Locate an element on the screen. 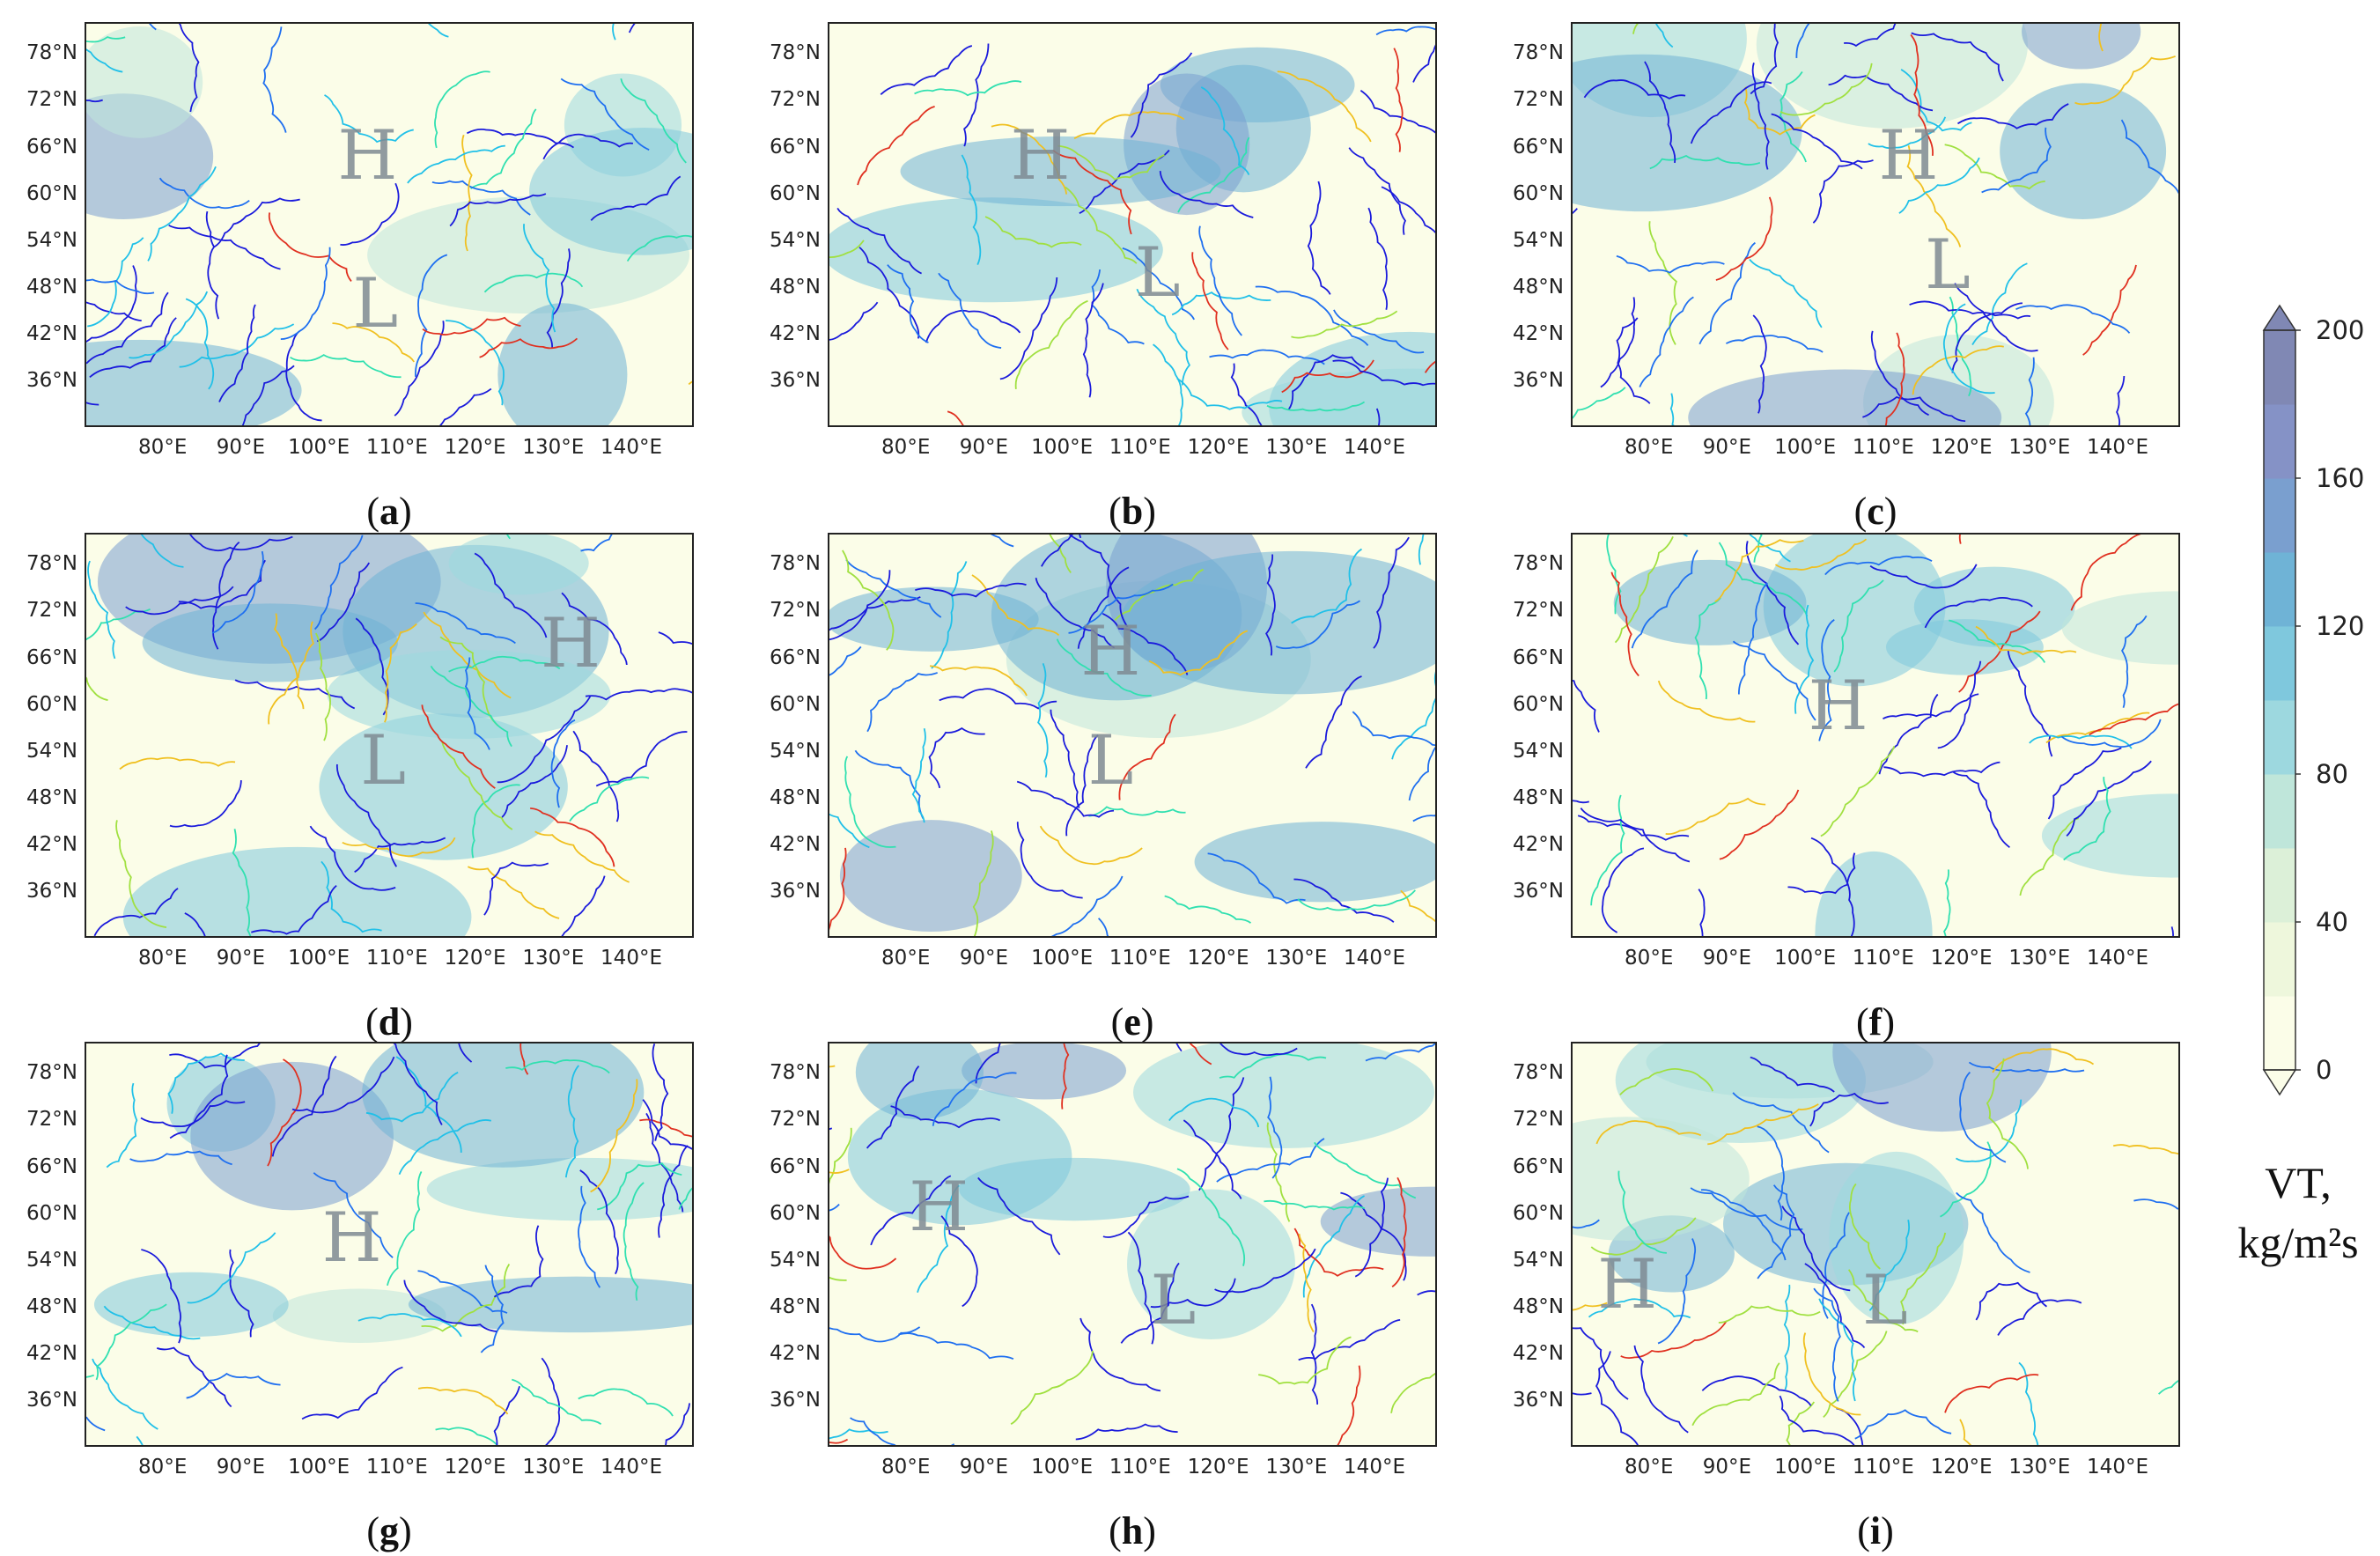  colorbar-title-line1: VT, is located at coordinates (2298, 1182).